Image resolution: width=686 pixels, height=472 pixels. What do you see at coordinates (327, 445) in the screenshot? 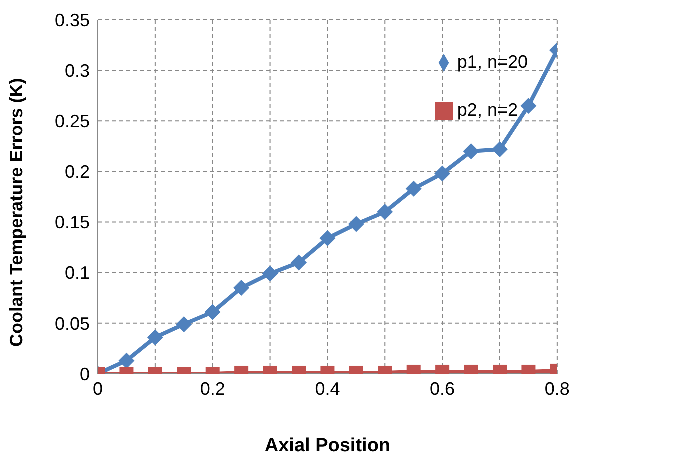
I see `x-axis-title: Axial Position` at bounding box center [327, 445].